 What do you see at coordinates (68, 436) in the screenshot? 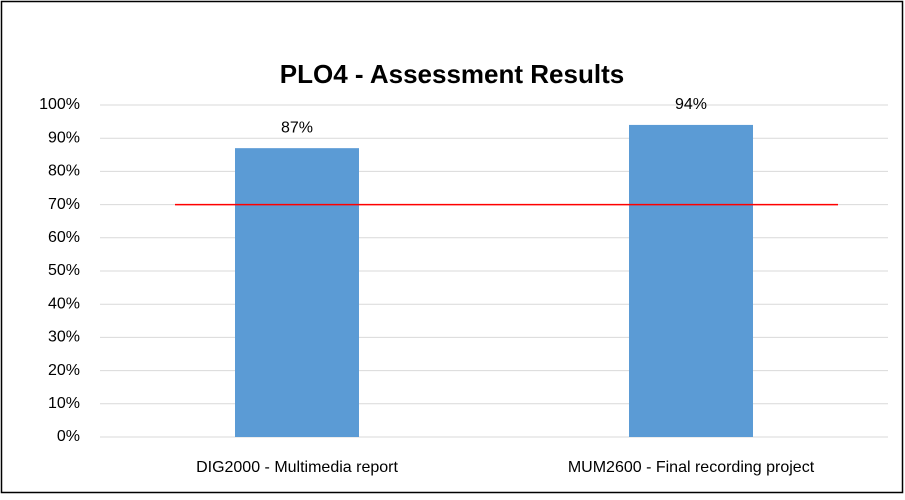
I see `y-tick-label: 0%` at bounding box center [68, 436].